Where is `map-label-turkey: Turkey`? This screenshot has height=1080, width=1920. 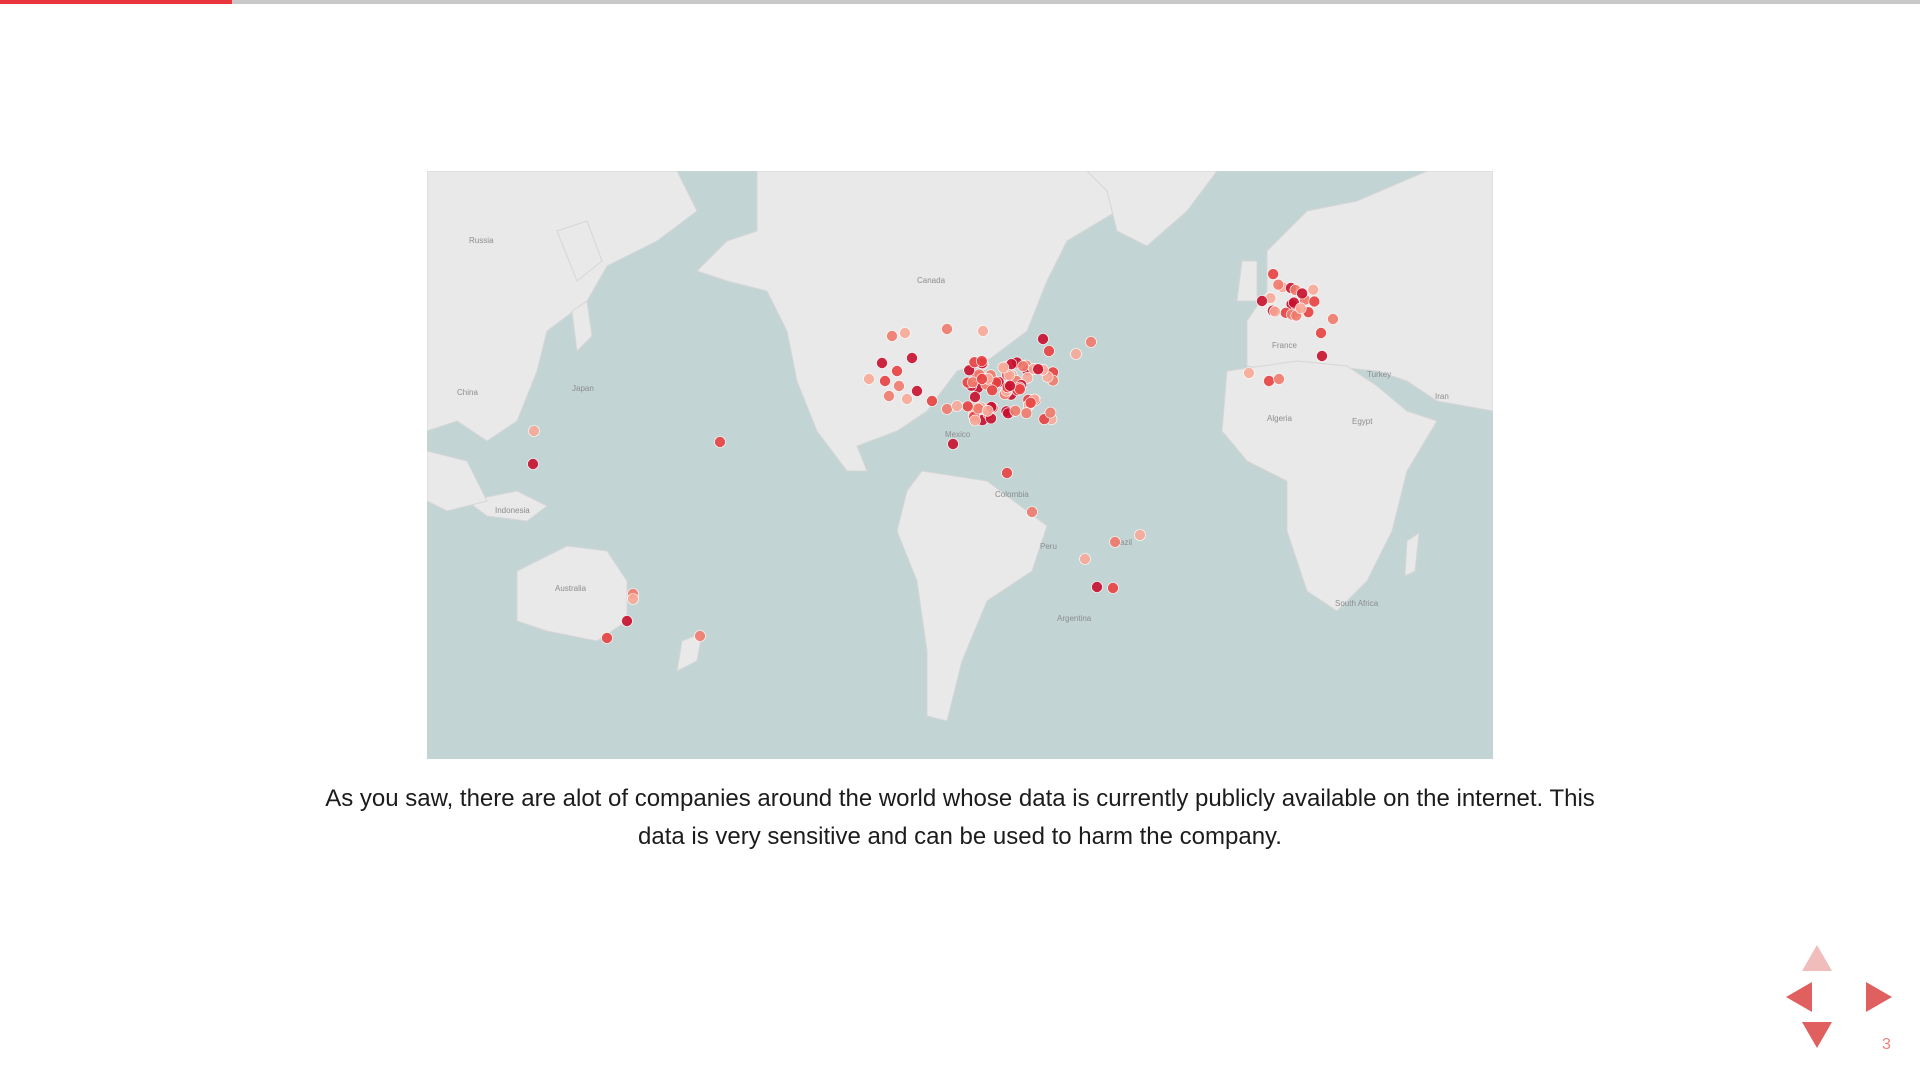 map-label-turkey: Turkey is located at coordinates (1379, 374).